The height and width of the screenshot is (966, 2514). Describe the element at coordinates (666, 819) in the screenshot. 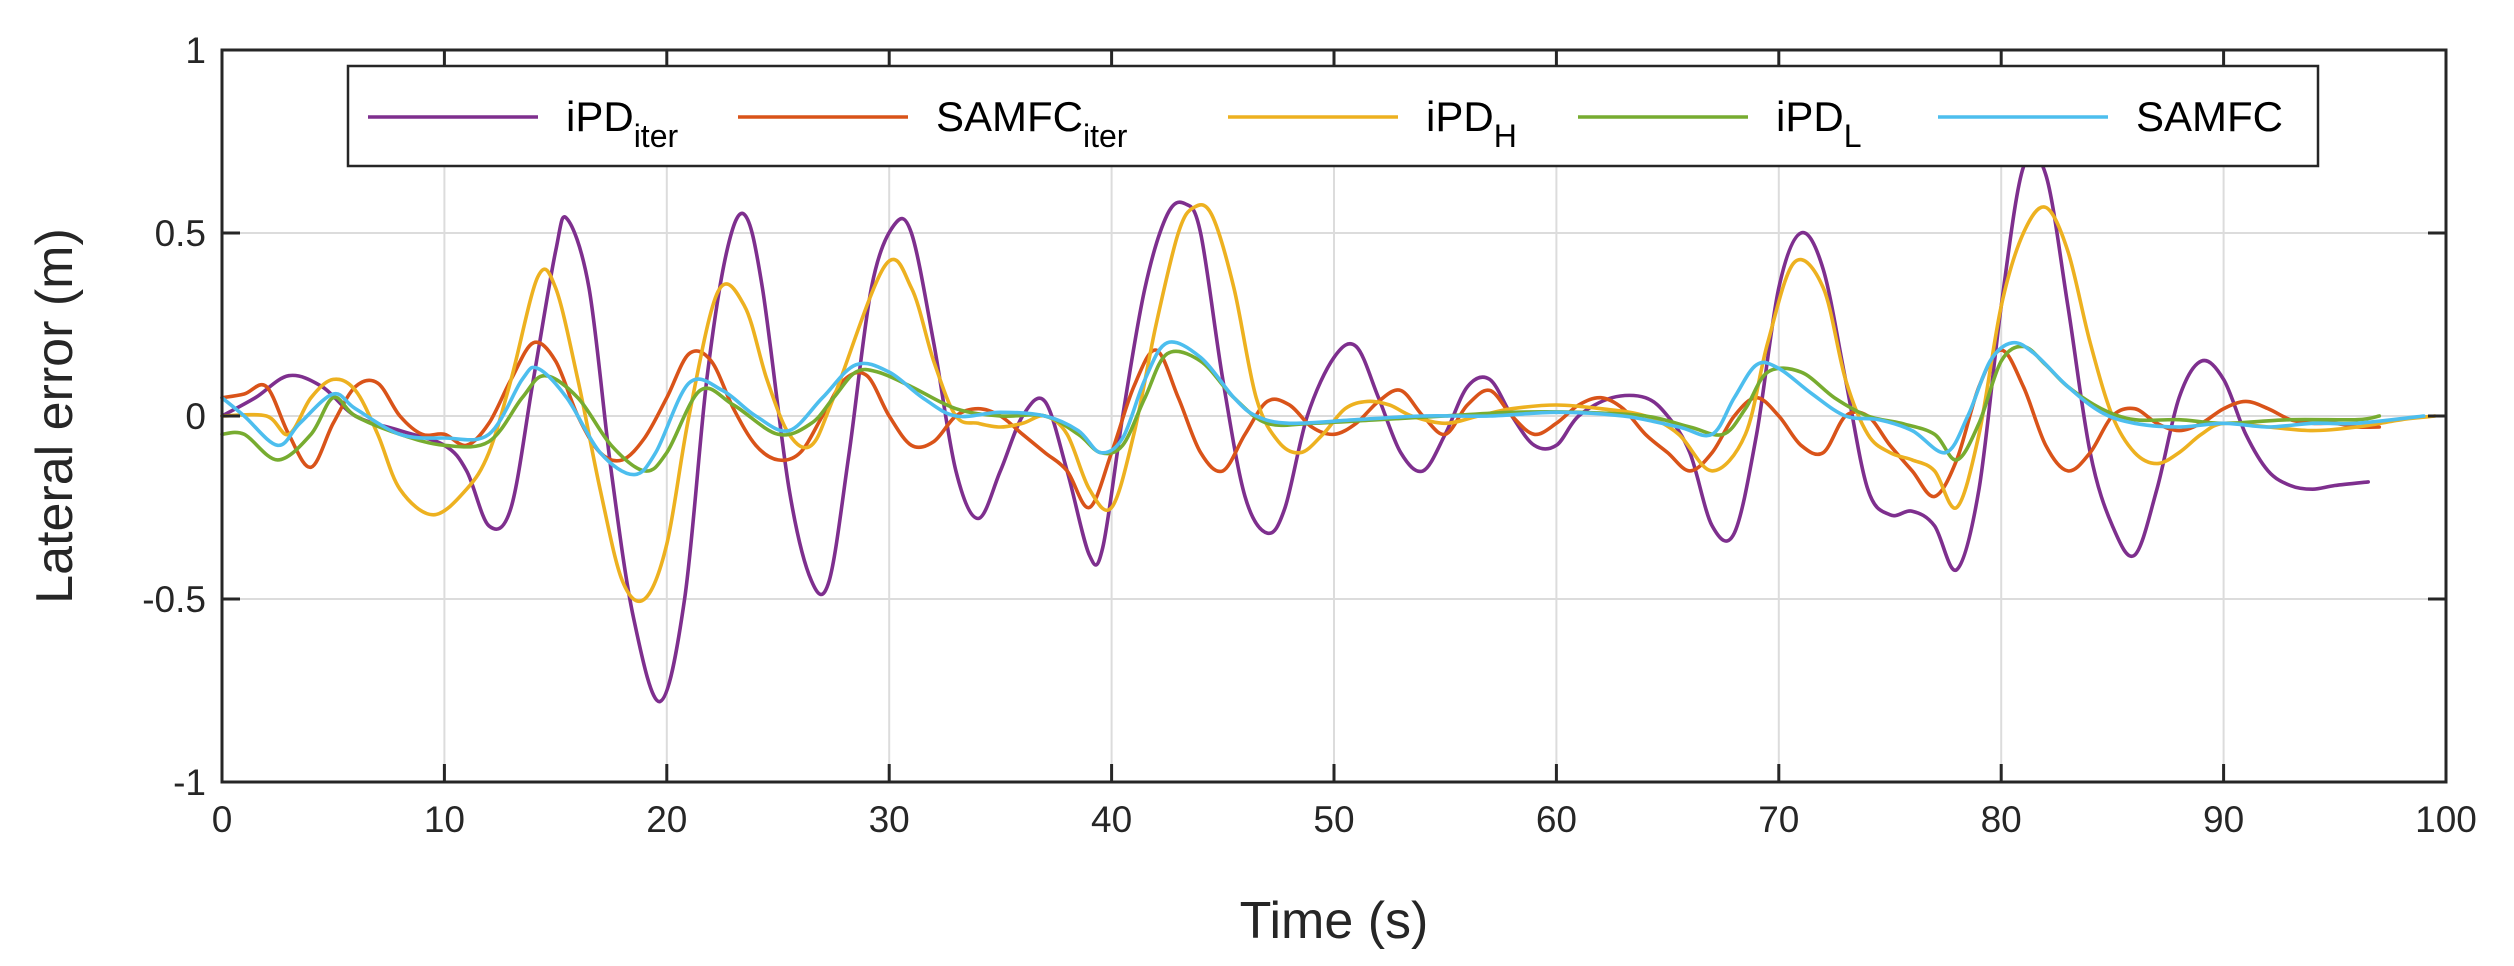

I see `x-tick-label: 20` at that location.